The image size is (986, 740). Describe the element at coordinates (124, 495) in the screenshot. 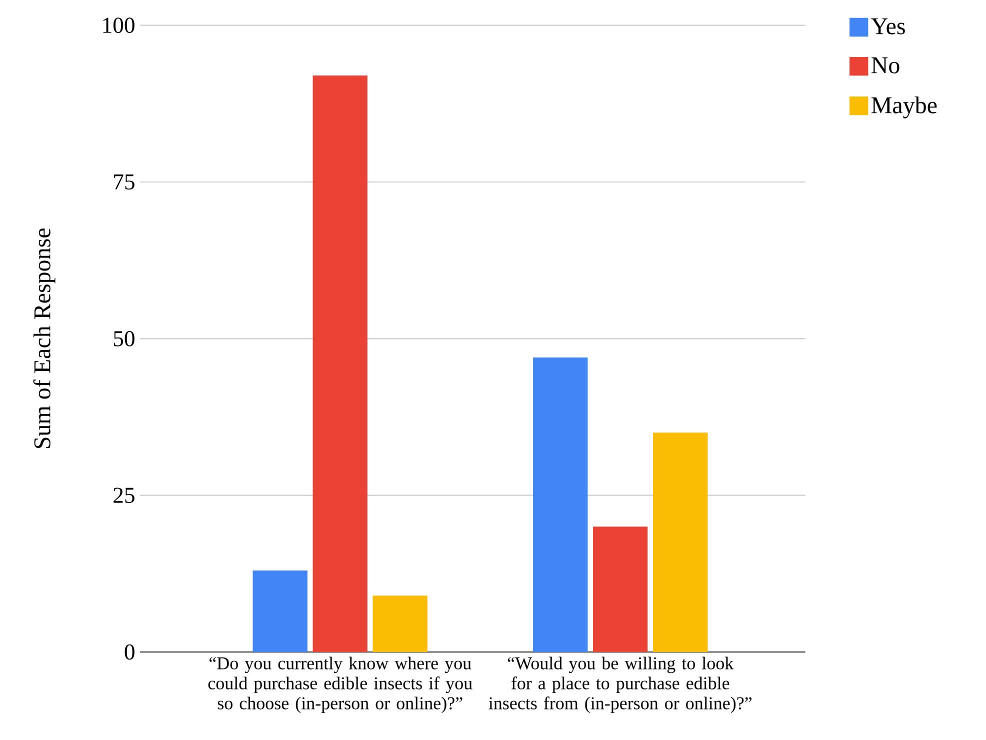

I see `y-tick-label: 25` at that location.